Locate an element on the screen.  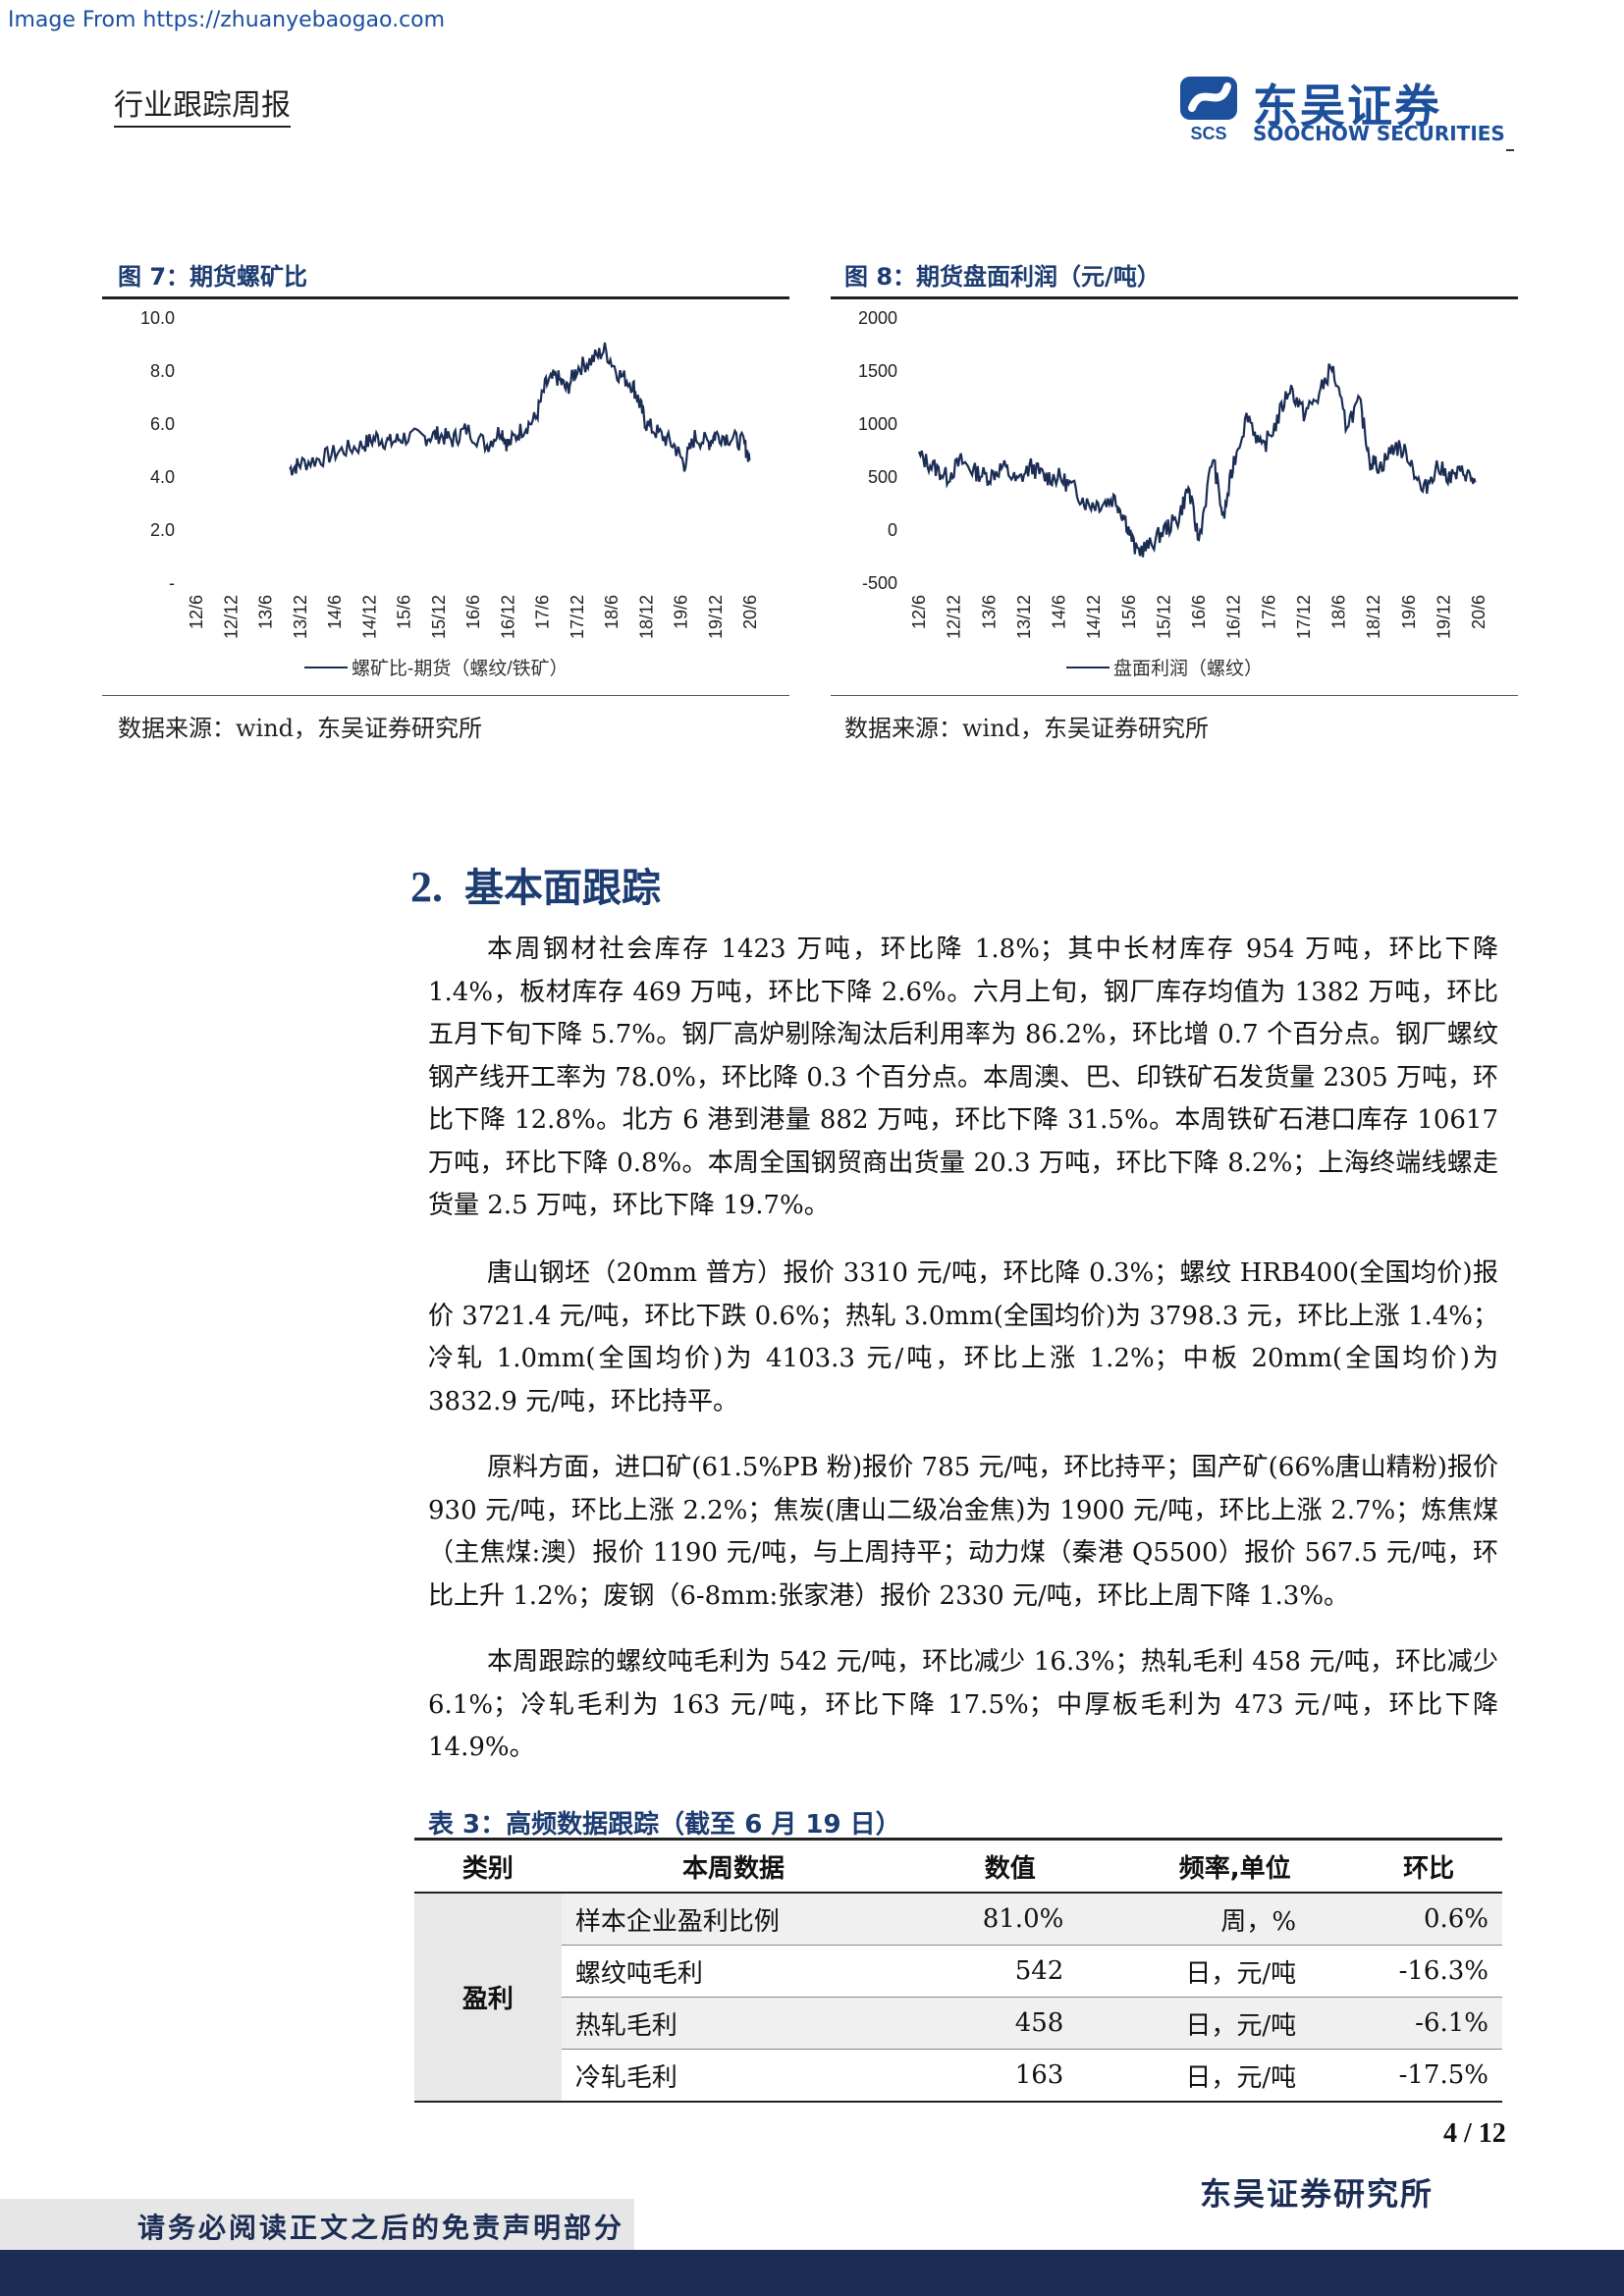
logo-mark-icon: SCS is located at coordinates (1208, 110).